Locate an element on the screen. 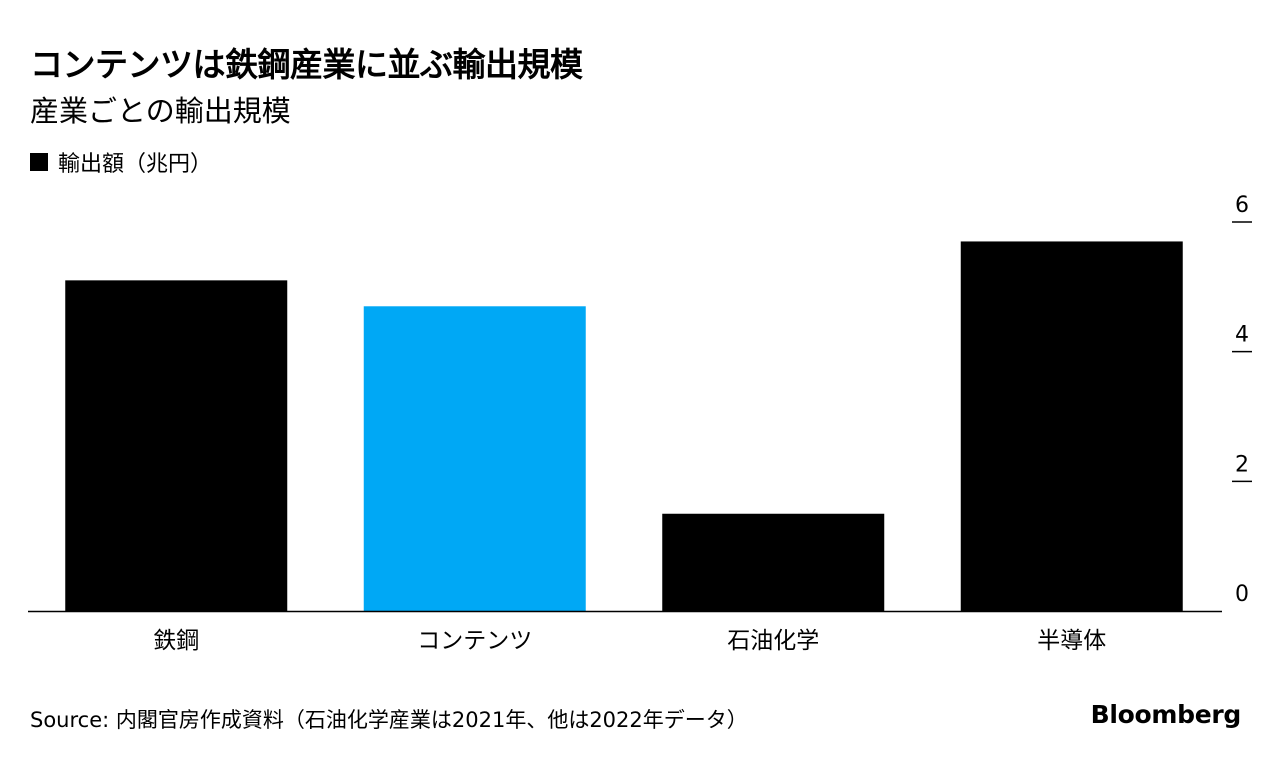 This screenshot has width=1279, height=760. y-tick-label: 6 is located at coordinates (1242, 205).